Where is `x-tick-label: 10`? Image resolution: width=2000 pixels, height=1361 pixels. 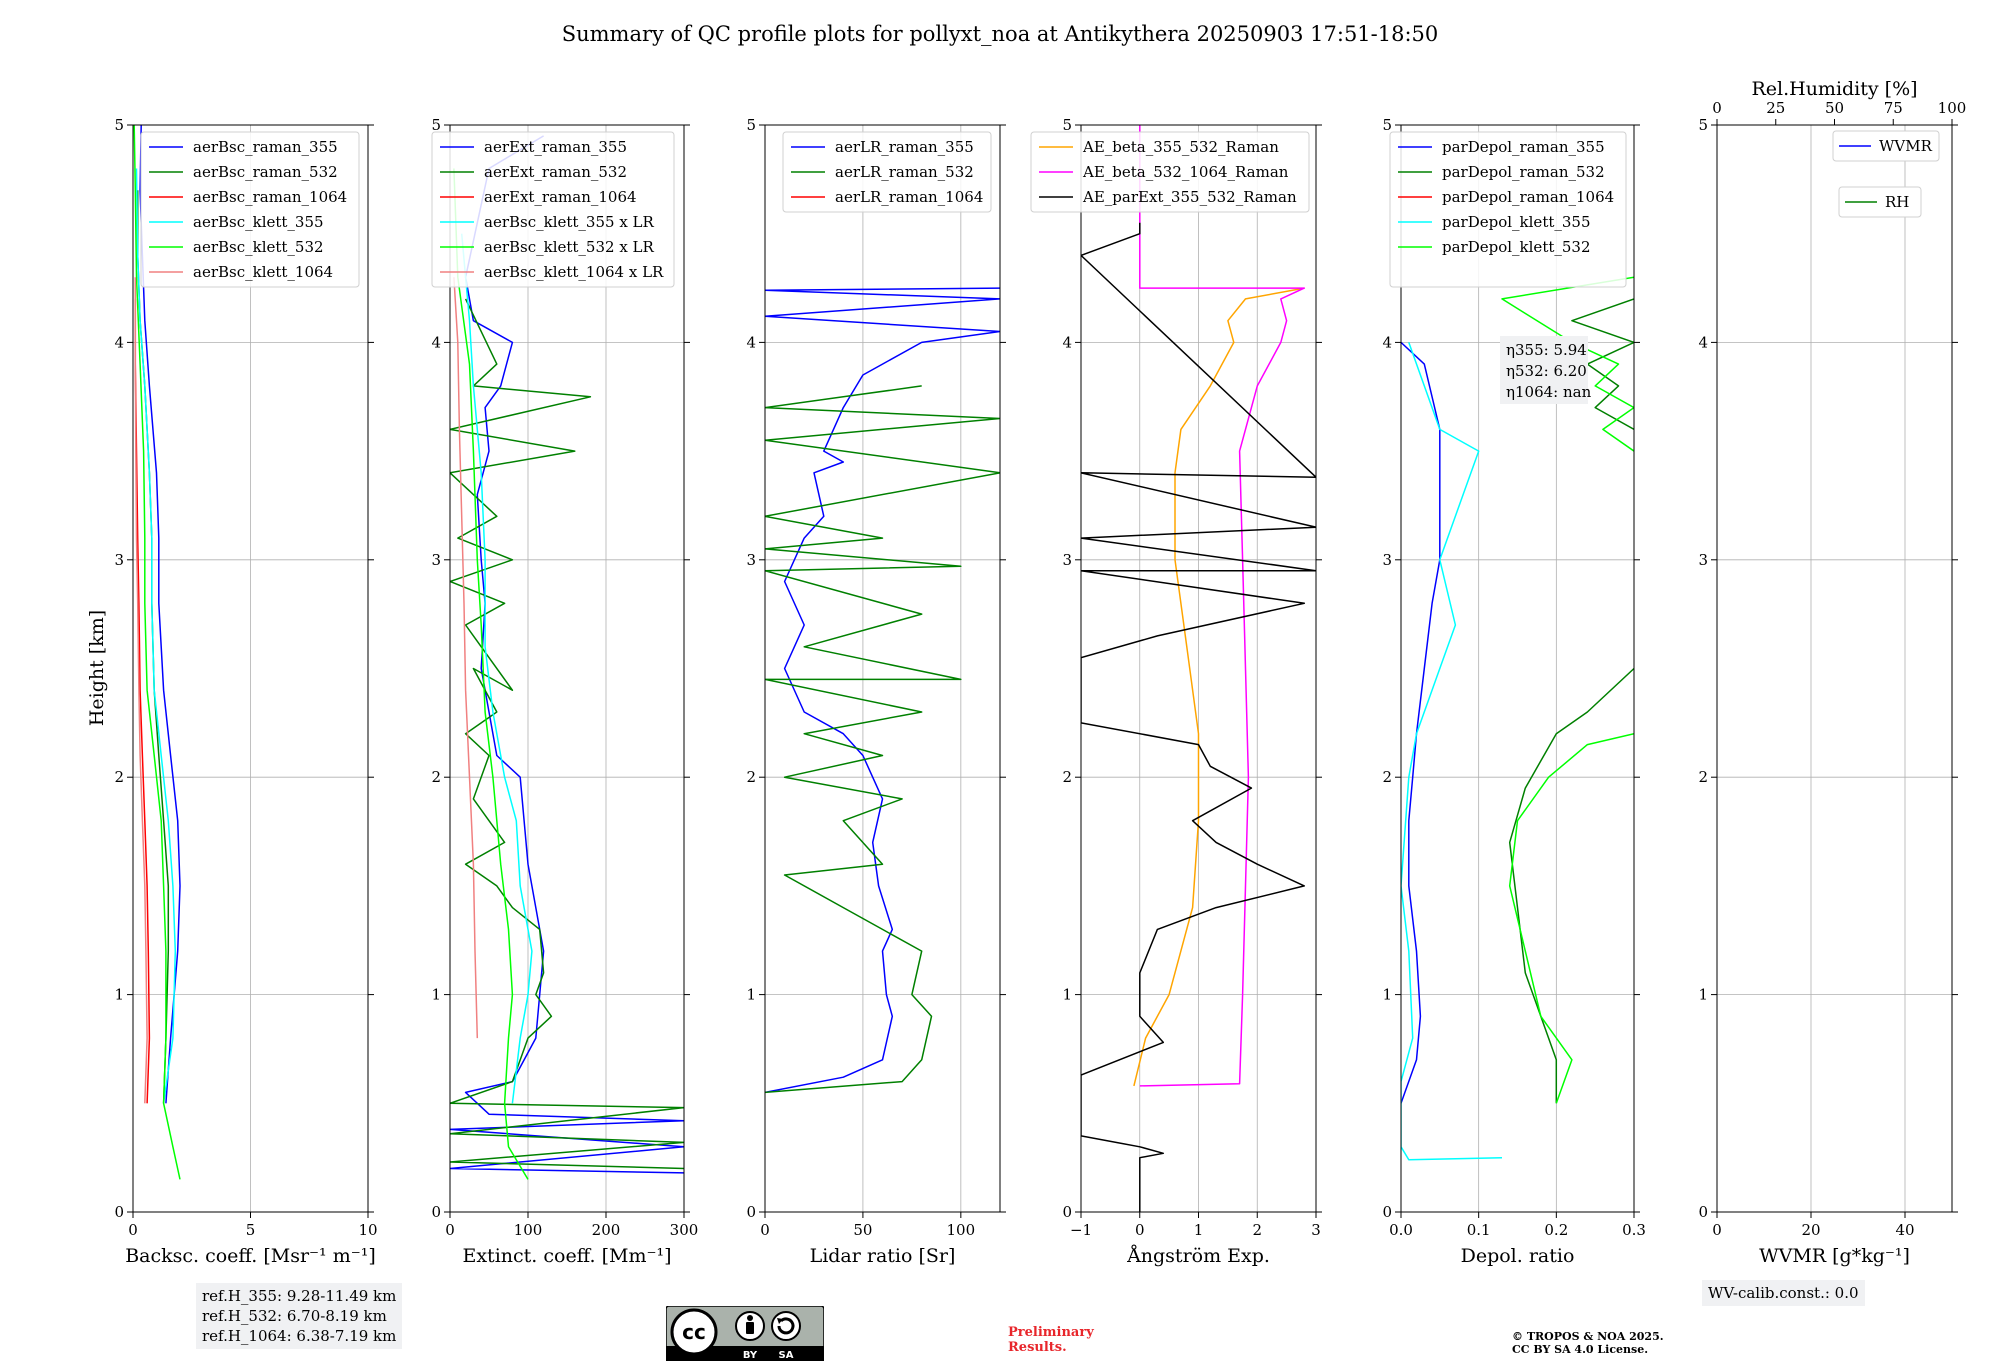
x-tick-label: 10 is located at coordinates (367, 1230).